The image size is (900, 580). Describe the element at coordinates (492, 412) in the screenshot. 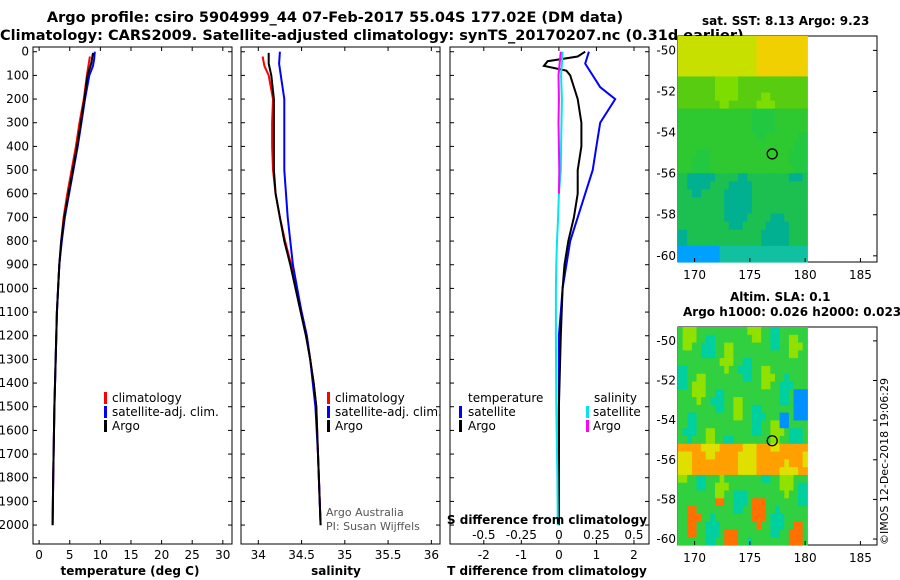

I see `legend-label-t-satellite: satellite` at that location.